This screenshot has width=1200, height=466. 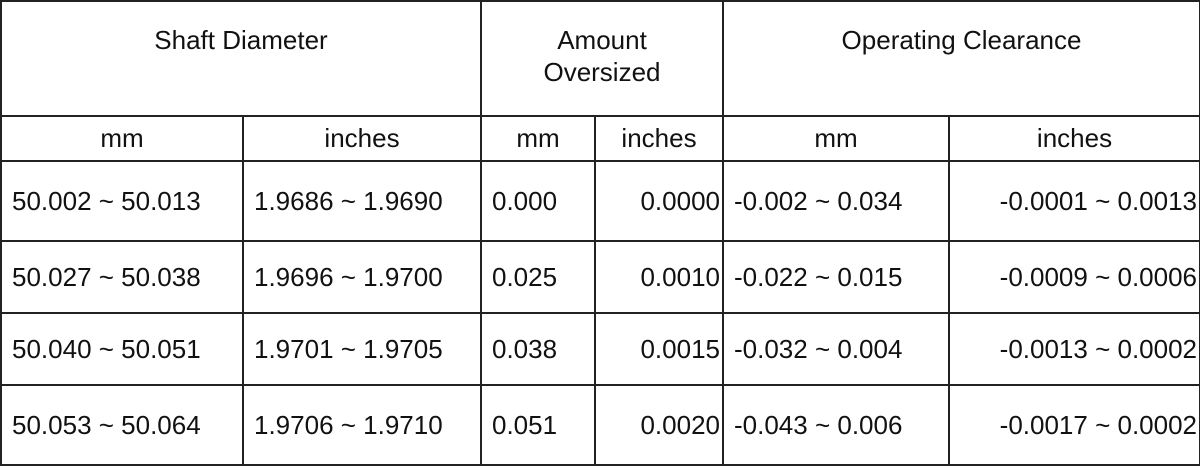 What do you see at coordinates (362, 277) in the screenshot?
I see `data-cell: 1.9696 ~ 1.9700` at bounding box center [362, 277].